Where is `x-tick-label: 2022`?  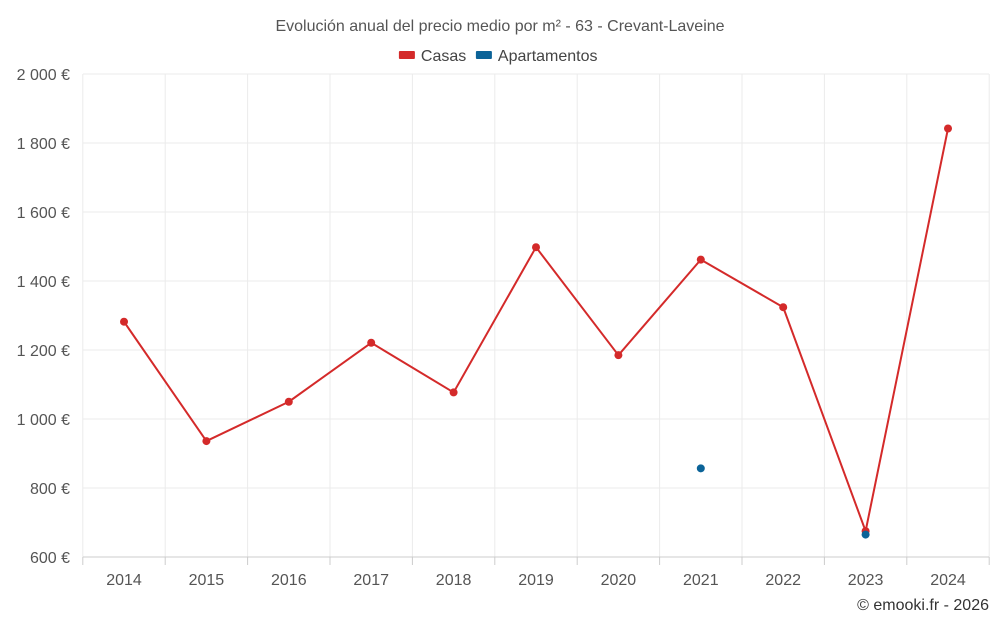 x-tick-label: 2022 is located at coordinates (783, 580).